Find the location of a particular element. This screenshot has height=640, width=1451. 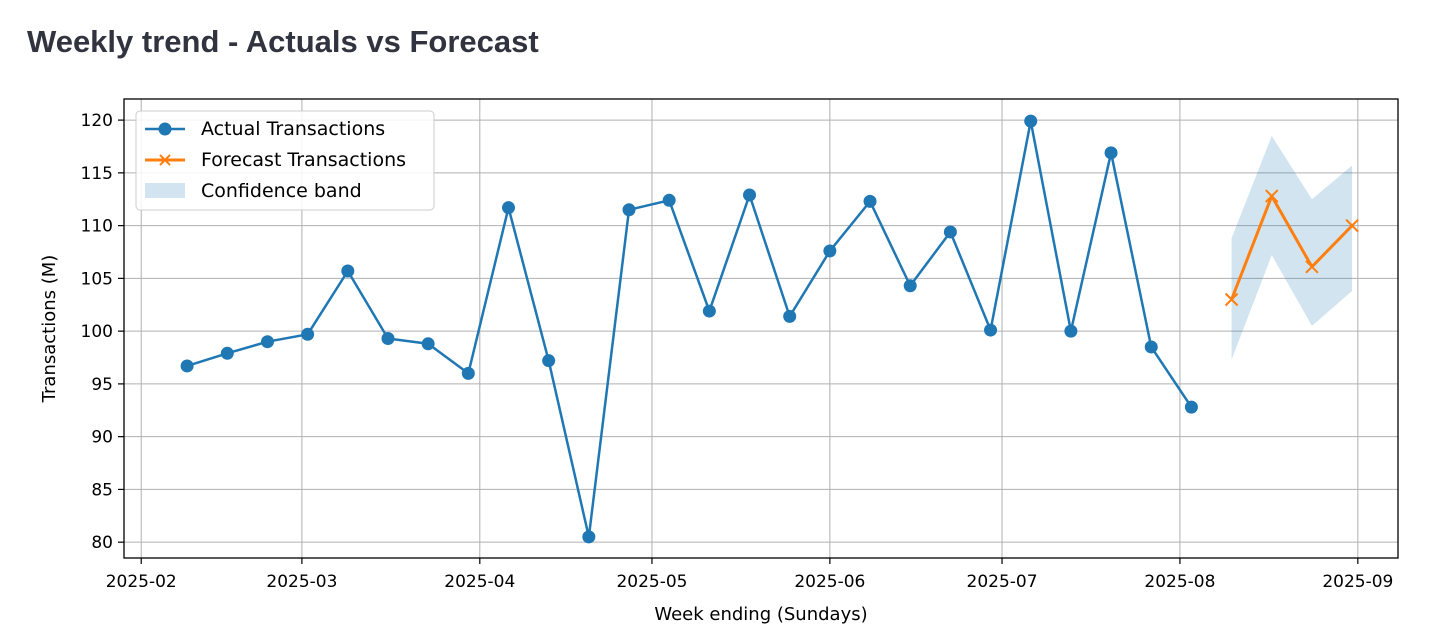

legend-band-swatch is located at coordinates (165, 190).